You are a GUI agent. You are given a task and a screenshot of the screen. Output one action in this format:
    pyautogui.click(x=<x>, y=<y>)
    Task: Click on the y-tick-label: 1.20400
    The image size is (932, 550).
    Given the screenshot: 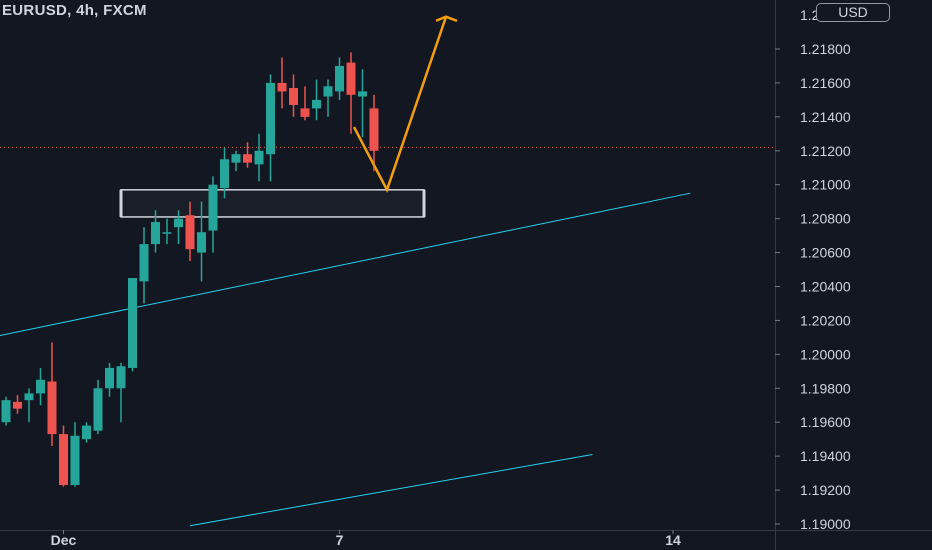 What is the action you would take?
    pyautogui.click(x=825, y=287)
    